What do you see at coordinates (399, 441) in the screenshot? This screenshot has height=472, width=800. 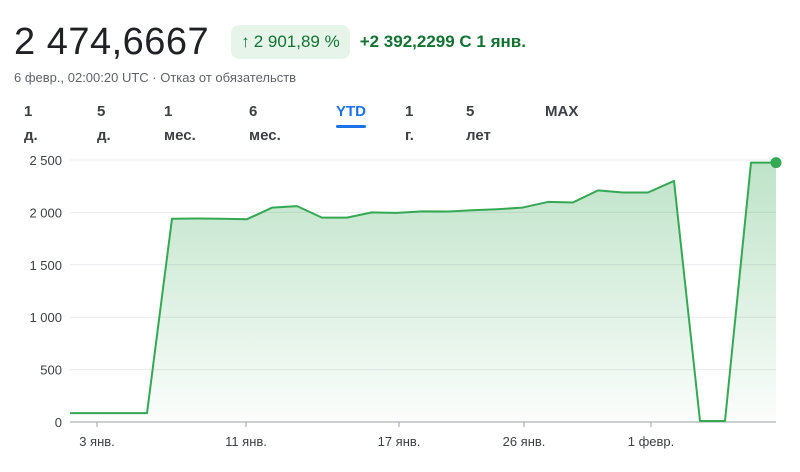 I see `x-tick-label: 17 янв.` at bounding box center [399, 441].